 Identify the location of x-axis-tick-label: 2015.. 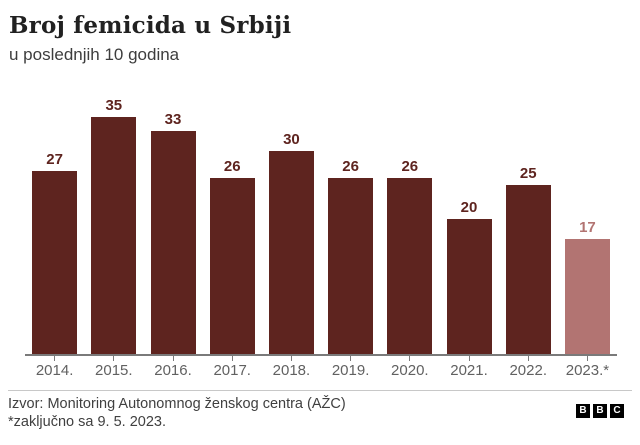
(114, 370).